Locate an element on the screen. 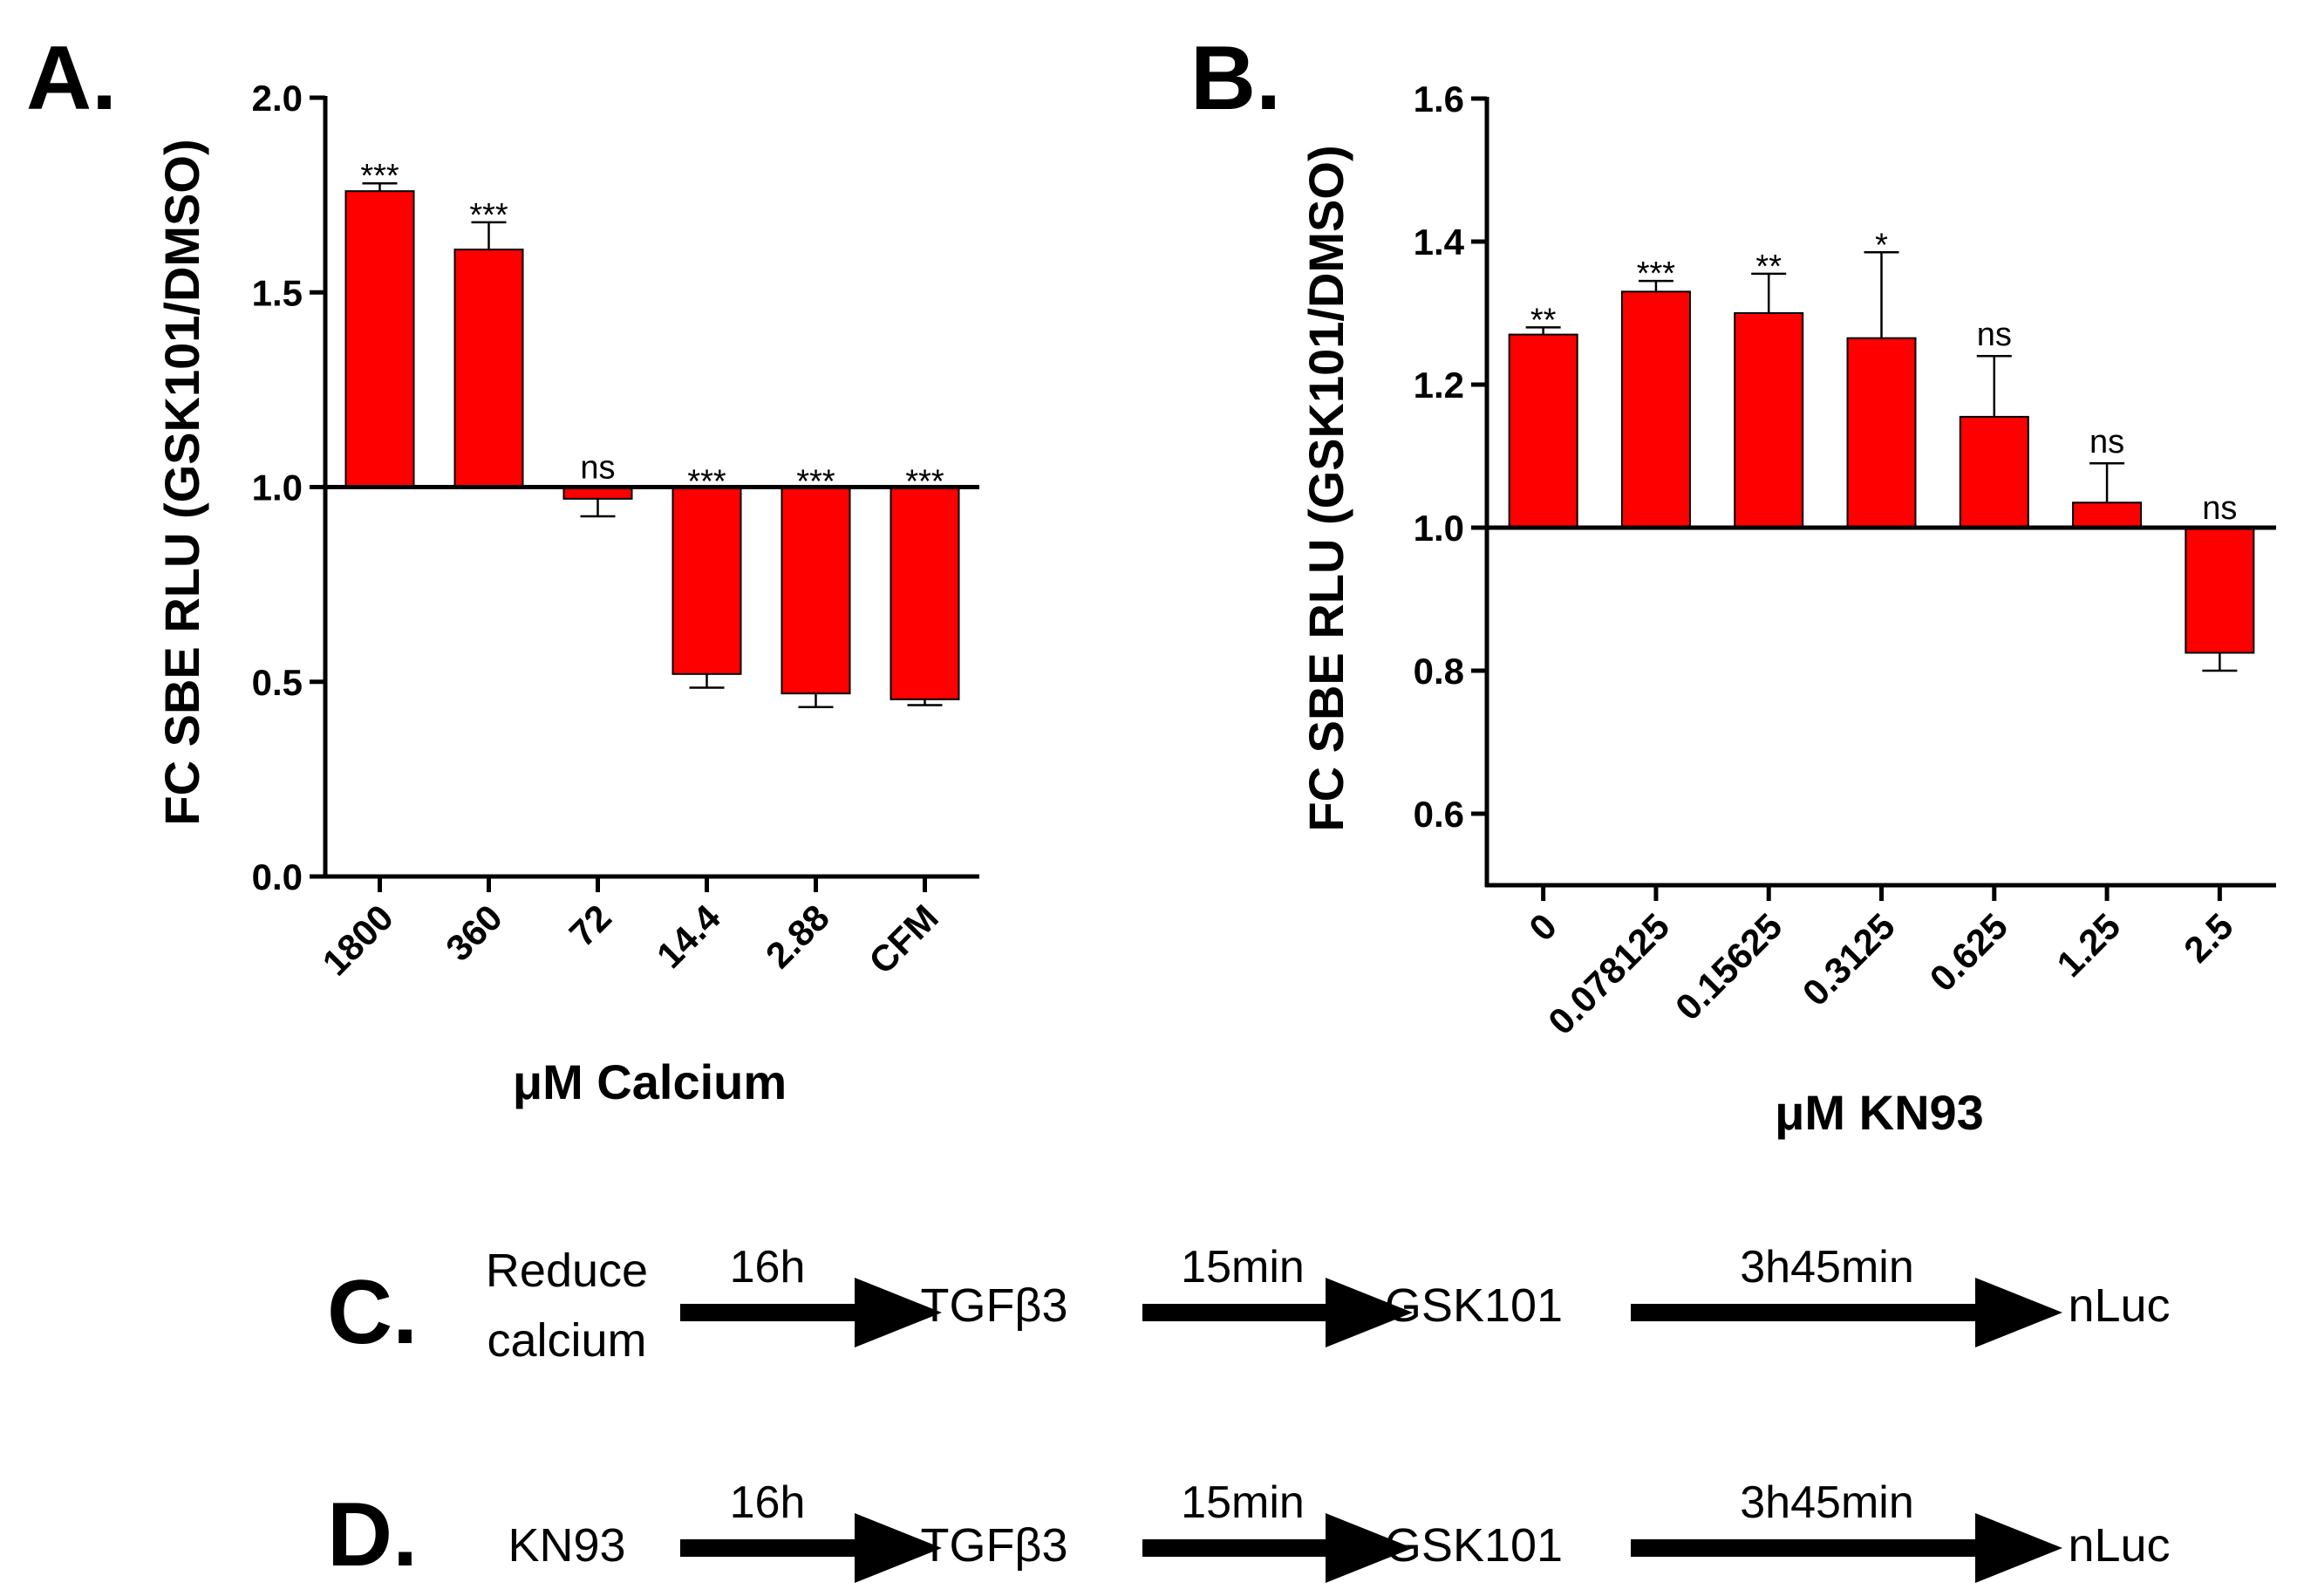  diagram-d-step2-target: GSK101 is located at coordinates (1474, 1546).